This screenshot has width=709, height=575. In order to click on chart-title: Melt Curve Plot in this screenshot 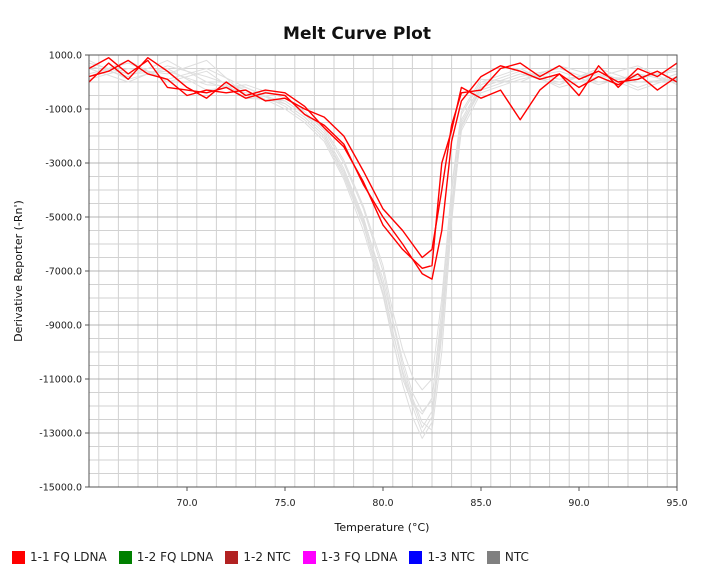, I will do `click(357, 34)`.